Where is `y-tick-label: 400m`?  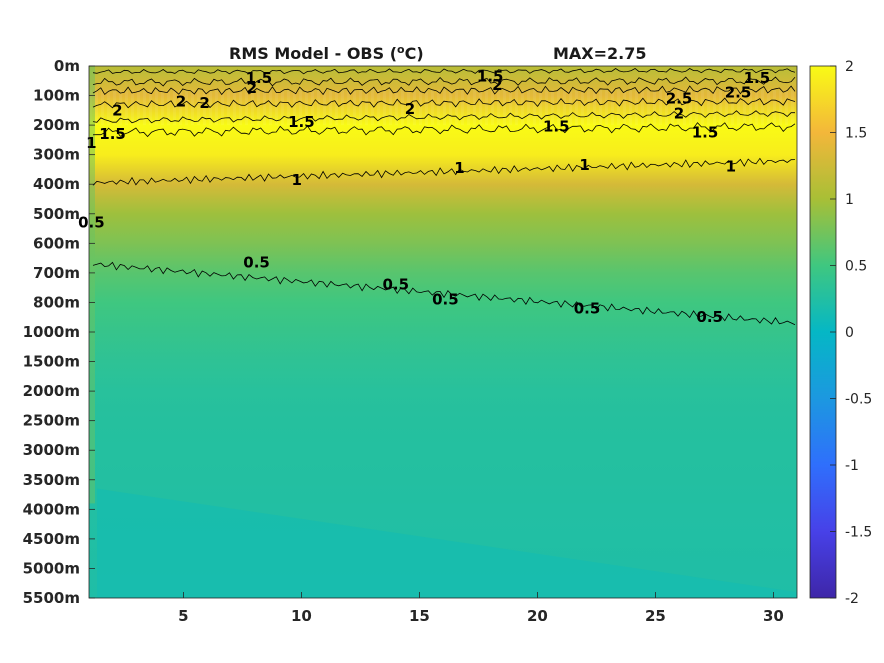
y-tick-label: 400m is located at coordinates (56, 184).